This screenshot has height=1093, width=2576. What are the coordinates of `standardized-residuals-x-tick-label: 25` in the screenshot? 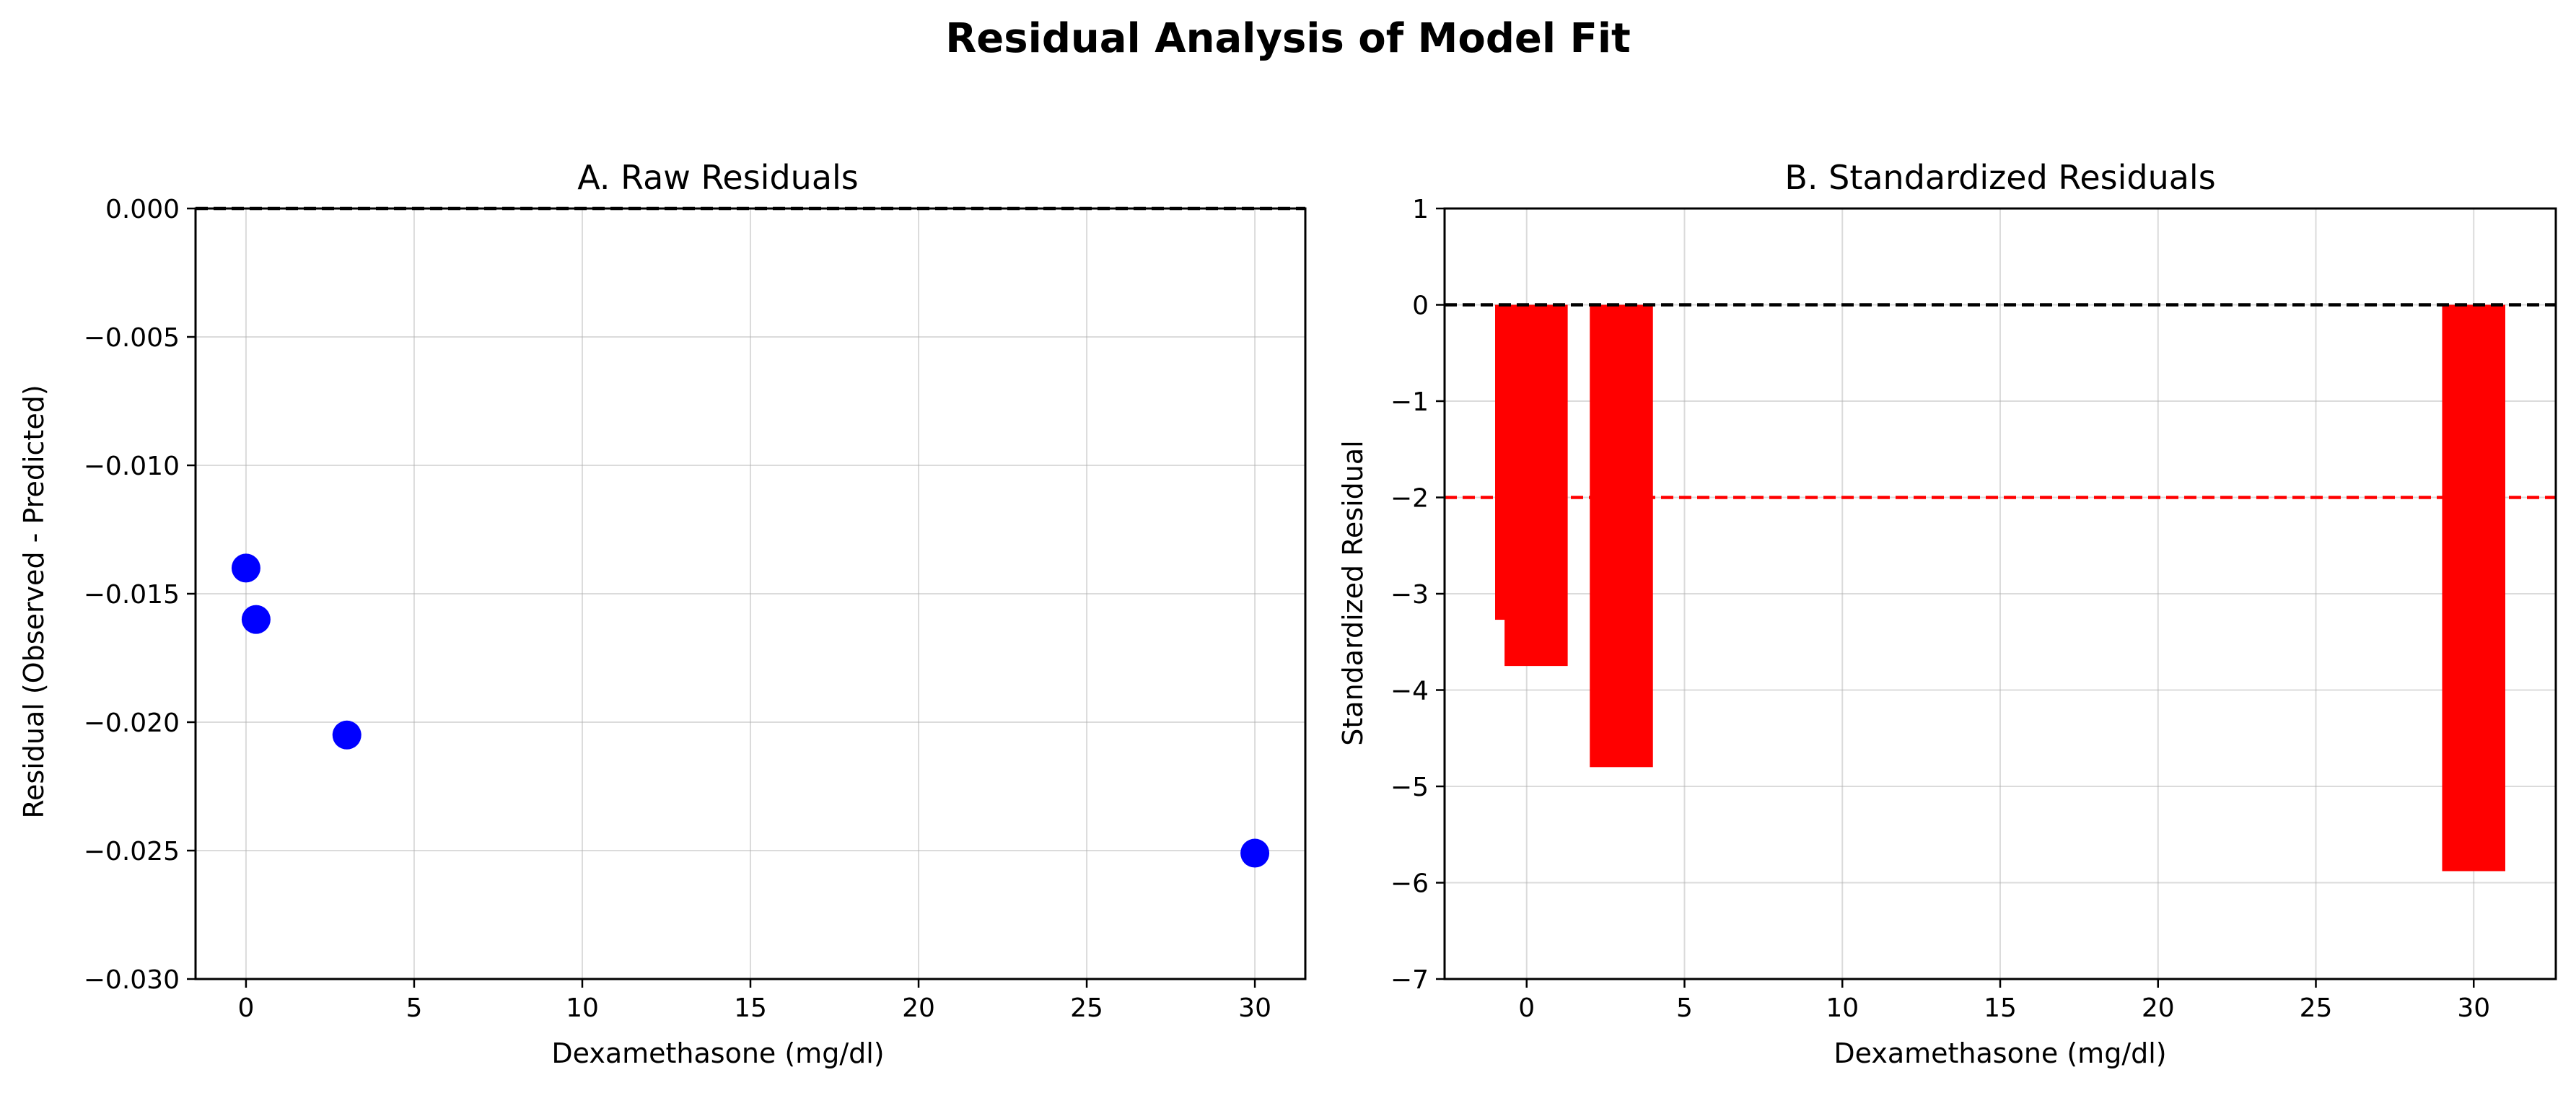 It's located at (2316, 1008).